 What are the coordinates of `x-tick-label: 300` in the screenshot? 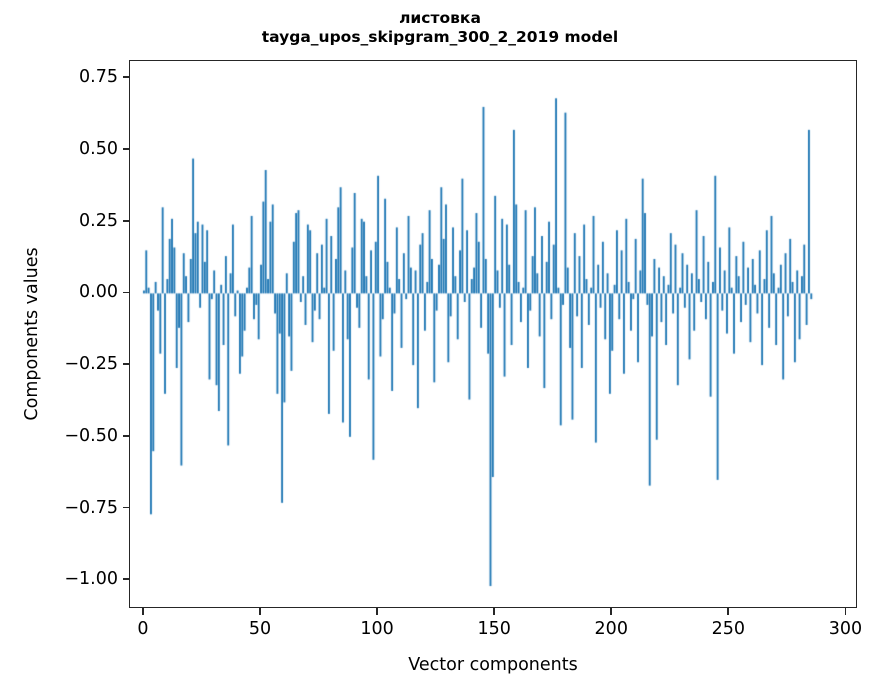 It's located at (845, 629).